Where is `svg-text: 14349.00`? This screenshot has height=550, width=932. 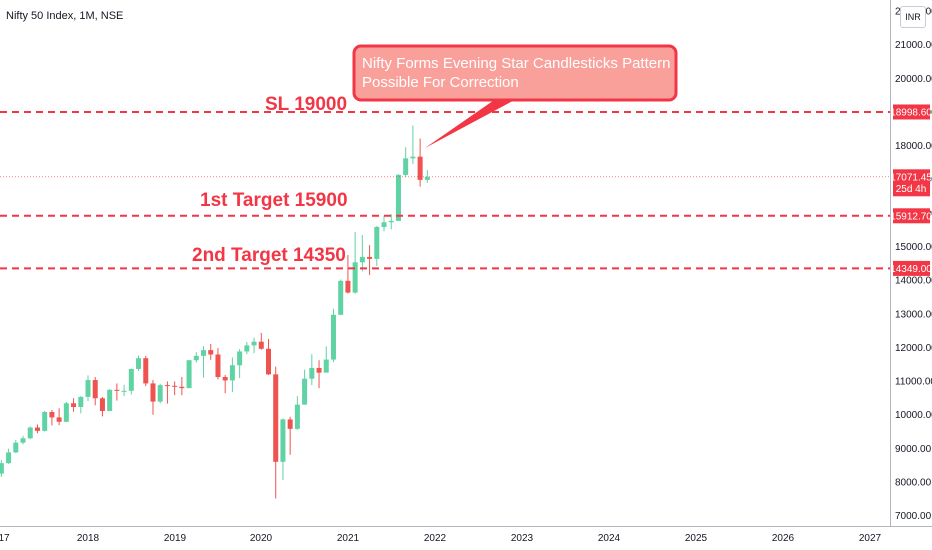 svg-text: 14349.00 is located at coordinates (911, 269).